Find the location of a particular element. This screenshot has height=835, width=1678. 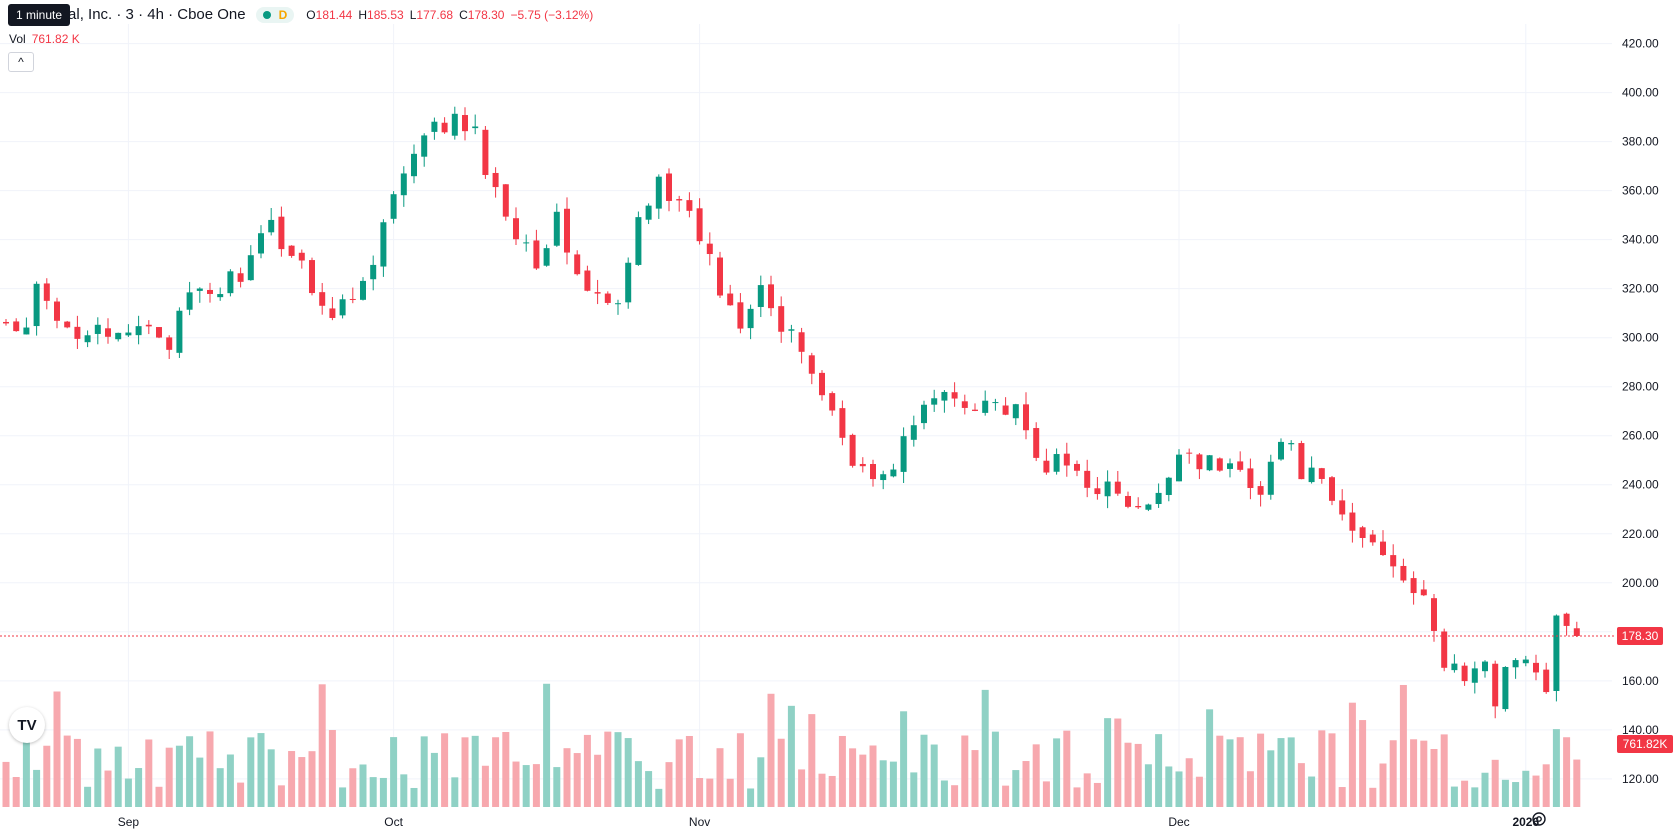

time-axis: SepOctNovDec2026FebMar is located at coordinates (898, 822).